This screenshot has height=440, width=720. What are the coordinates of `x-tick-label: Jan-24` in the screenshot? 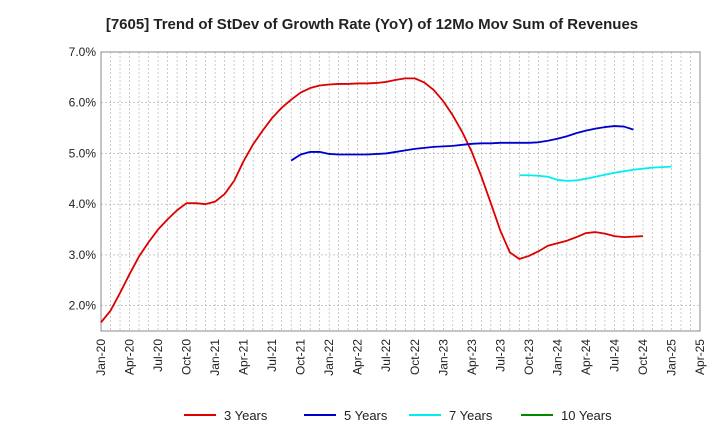 It's located at (557, 357).